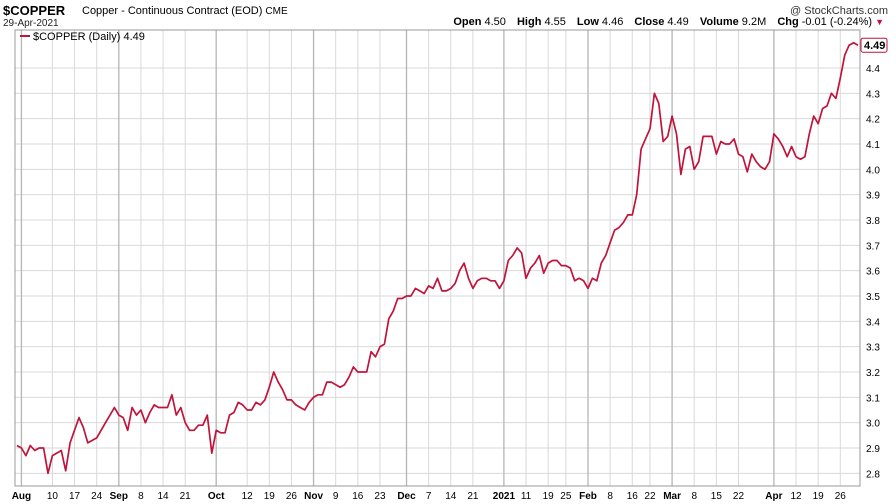 The image size is (896, 504). I want to click on y-tick-label: 2.9, so click(873, 449).